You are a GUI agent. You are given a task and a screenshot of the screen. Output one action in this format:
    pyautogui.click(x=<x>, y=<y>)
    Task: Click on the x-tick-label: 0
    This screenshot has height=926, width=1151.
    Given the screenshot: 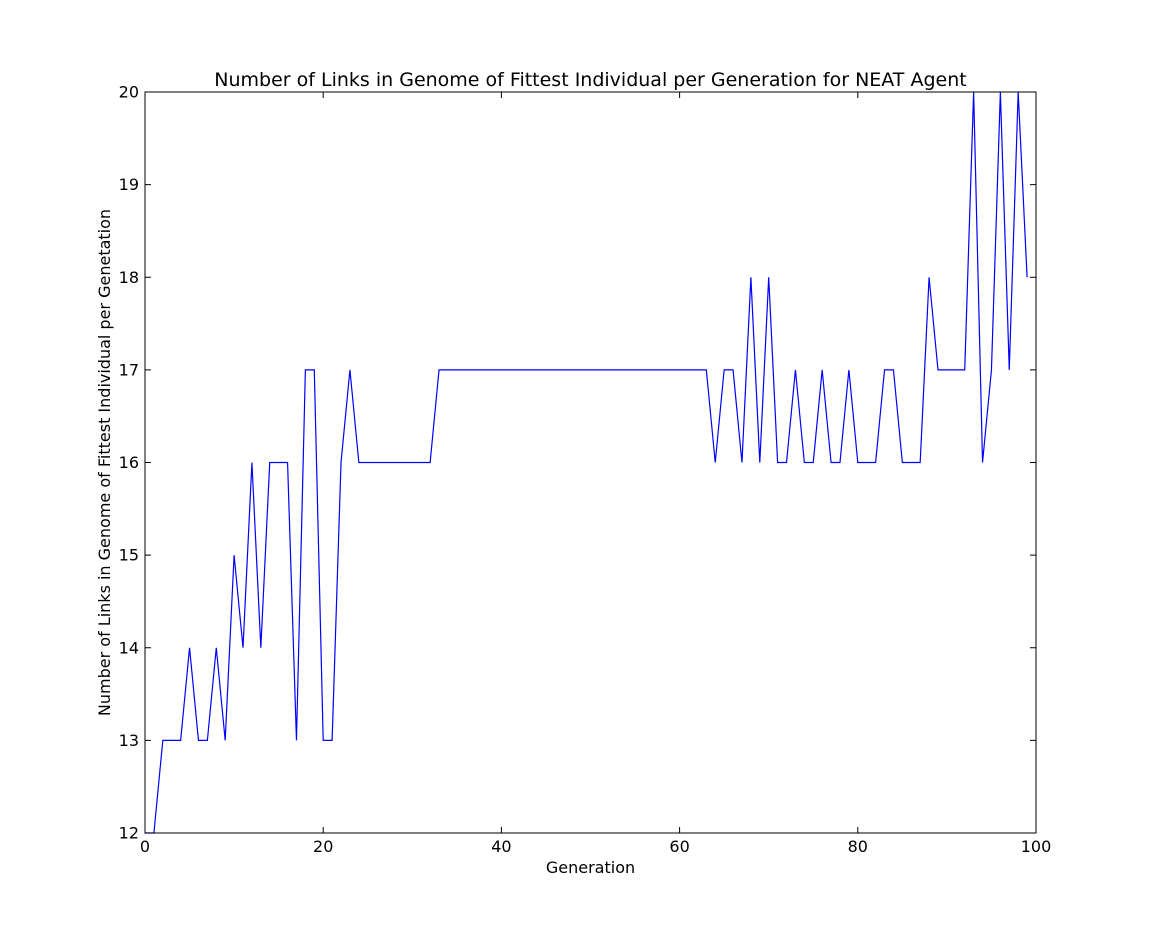 What is the action you would take?
    pyautogui.click(x=145, y=846)
    